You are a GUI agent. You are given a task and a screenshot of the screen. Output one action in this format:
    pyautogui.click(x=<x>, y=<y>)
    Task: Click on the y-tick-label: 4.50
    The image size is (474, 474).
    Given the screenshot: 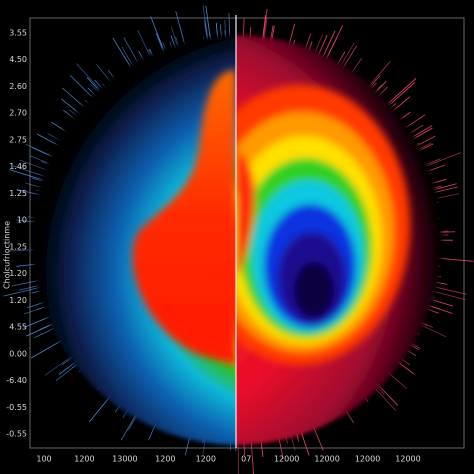 What is the action you would take?
    pyautogui.click(x=18, y=59)
    